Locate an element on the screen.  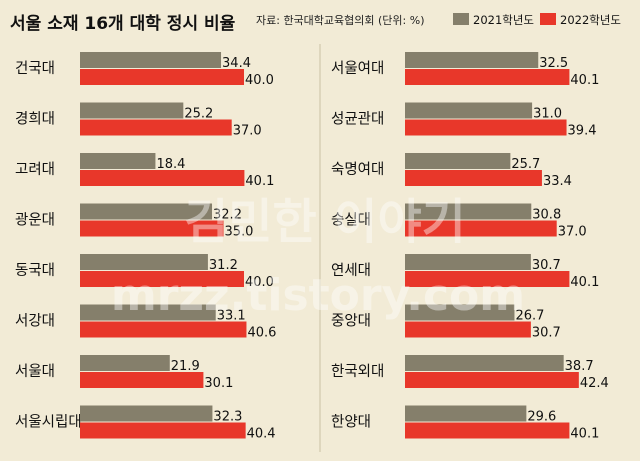
data-label: 33.4 is located at coordinates (557, 181).